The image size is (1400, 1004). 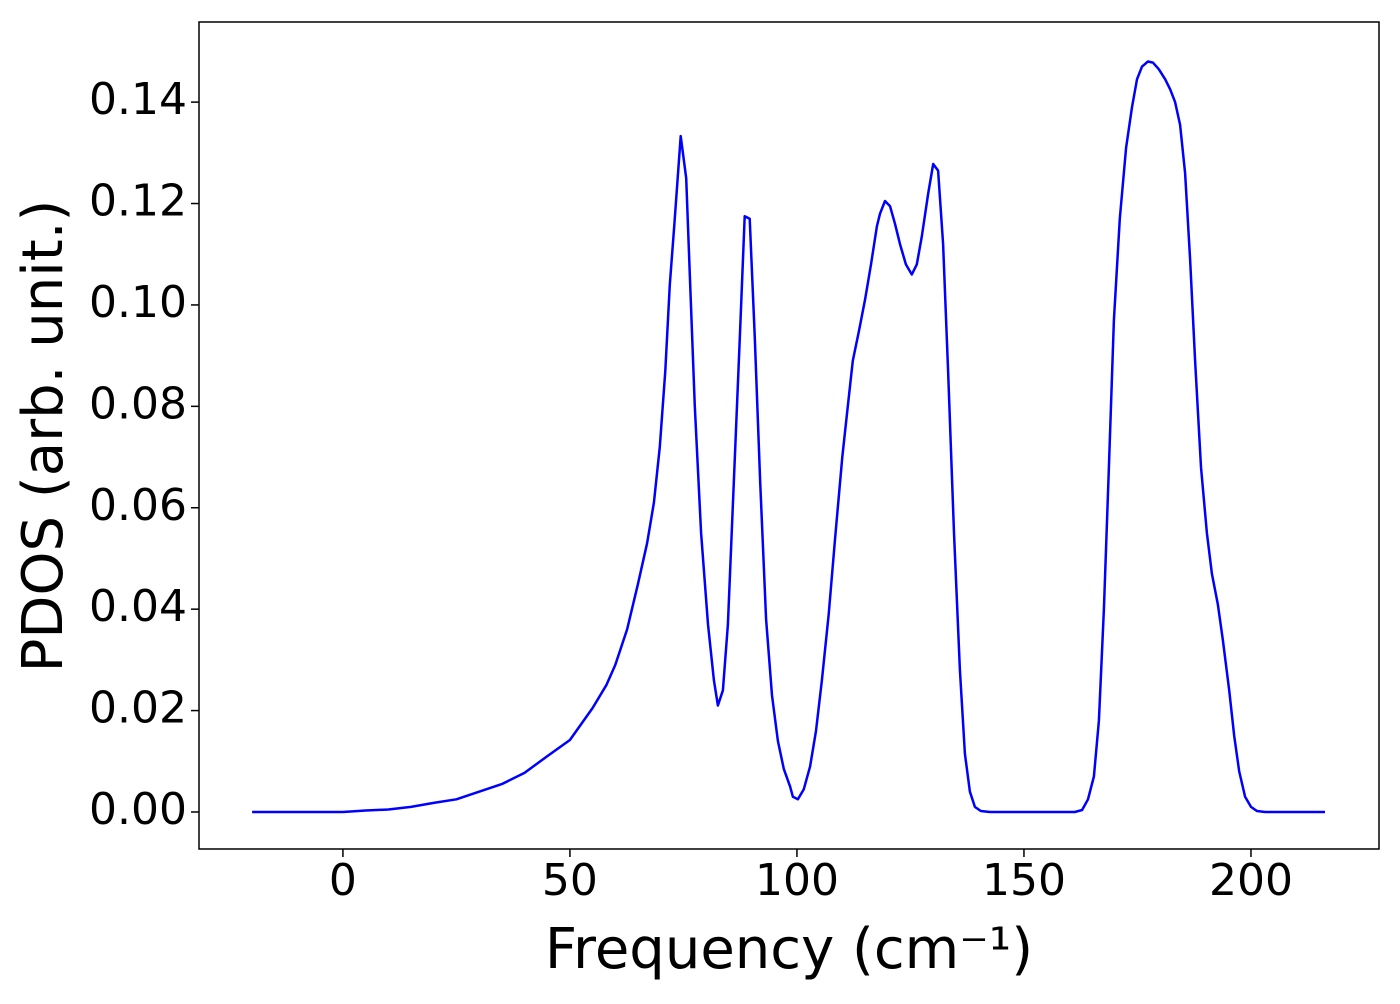 I want to click on y-tick-label: 0.06, so click(x=138, y=505).